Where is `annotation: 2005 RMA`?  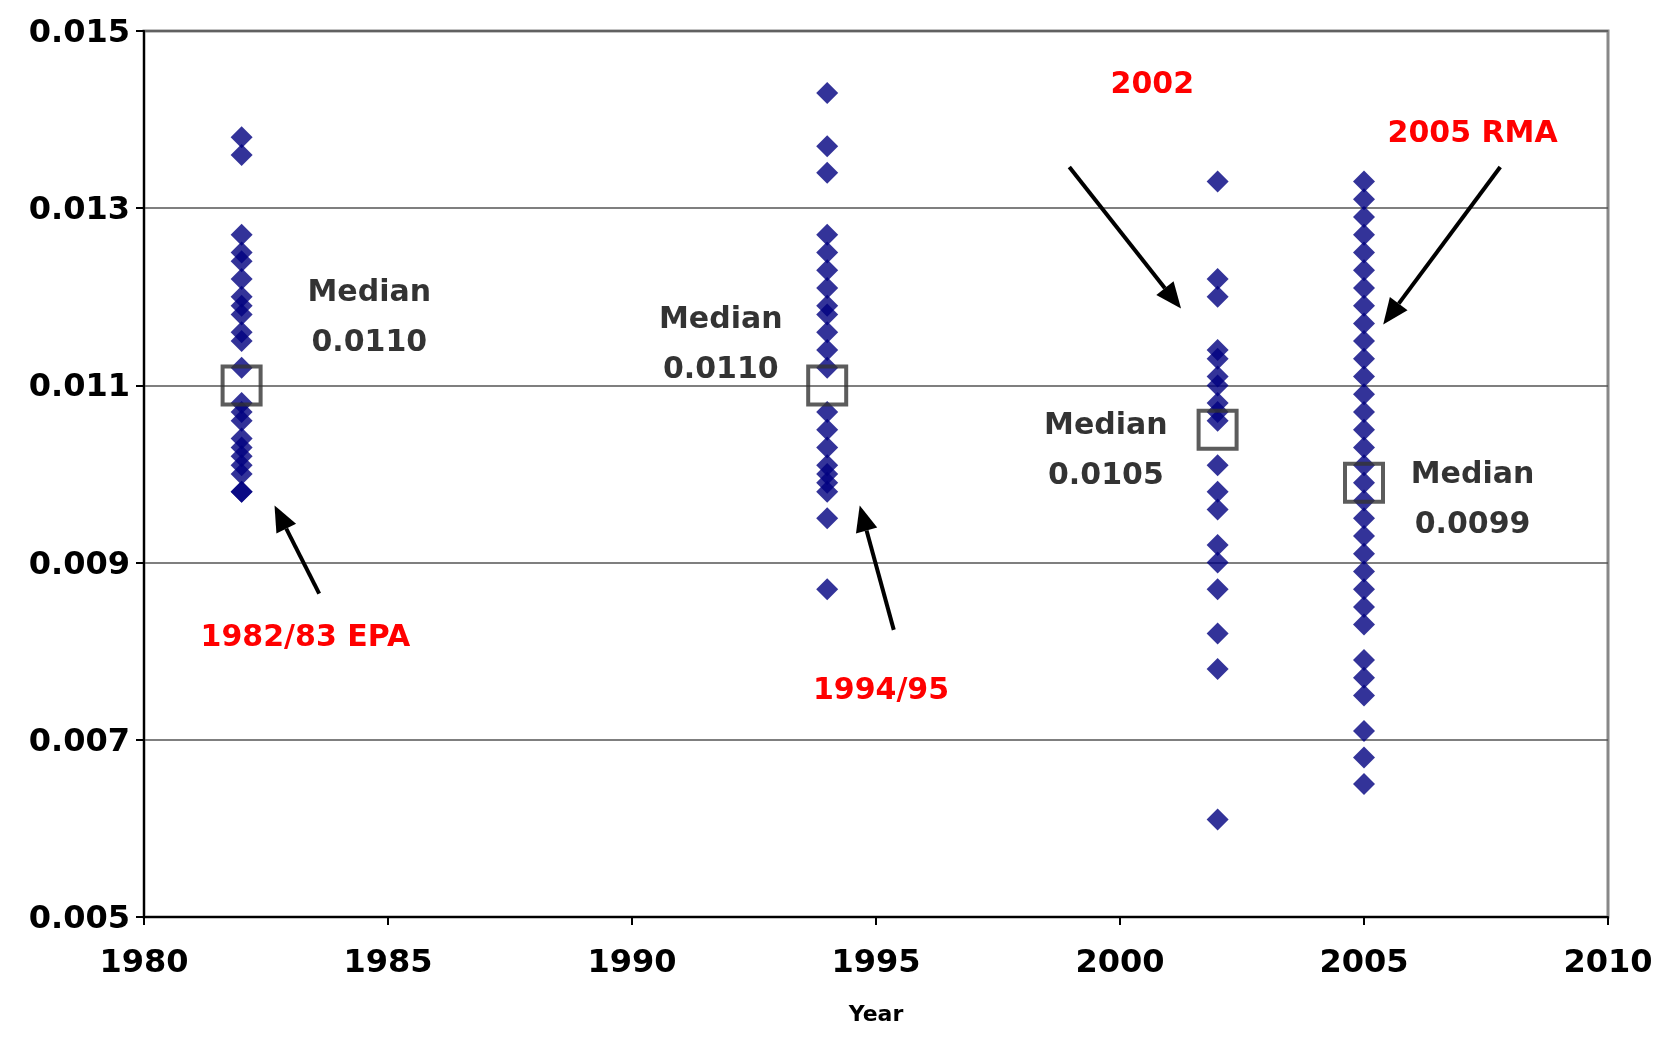 annotation: 2005 RMA is located at coordinates (1473, 132).